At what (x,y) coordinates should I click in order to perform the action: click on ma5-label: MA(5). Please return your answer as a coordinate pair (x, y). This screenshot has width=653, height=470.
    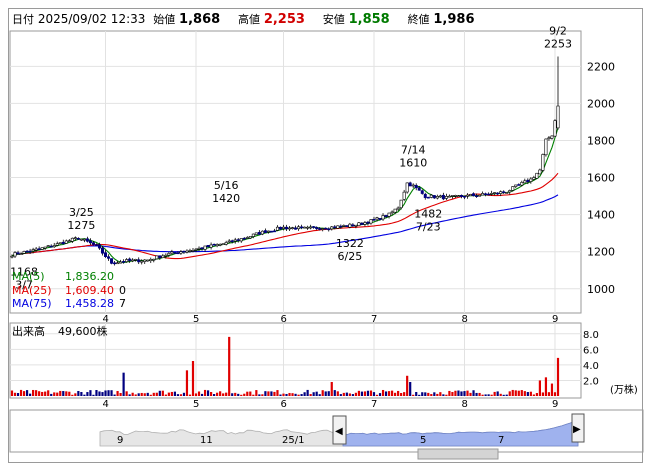
    Looking at the image, I should click on (28, 276).